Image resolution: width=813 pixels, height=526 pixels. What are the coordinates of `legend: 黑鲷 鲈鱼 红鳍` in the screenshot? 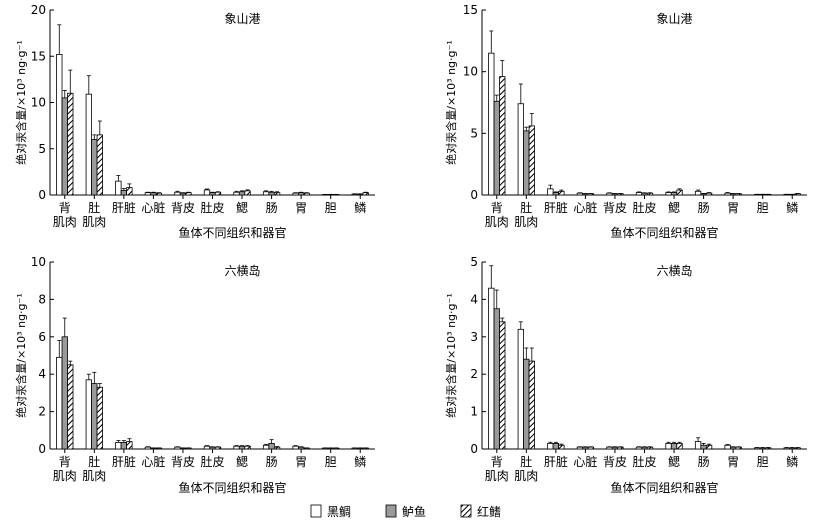 It's located at (405, 511).